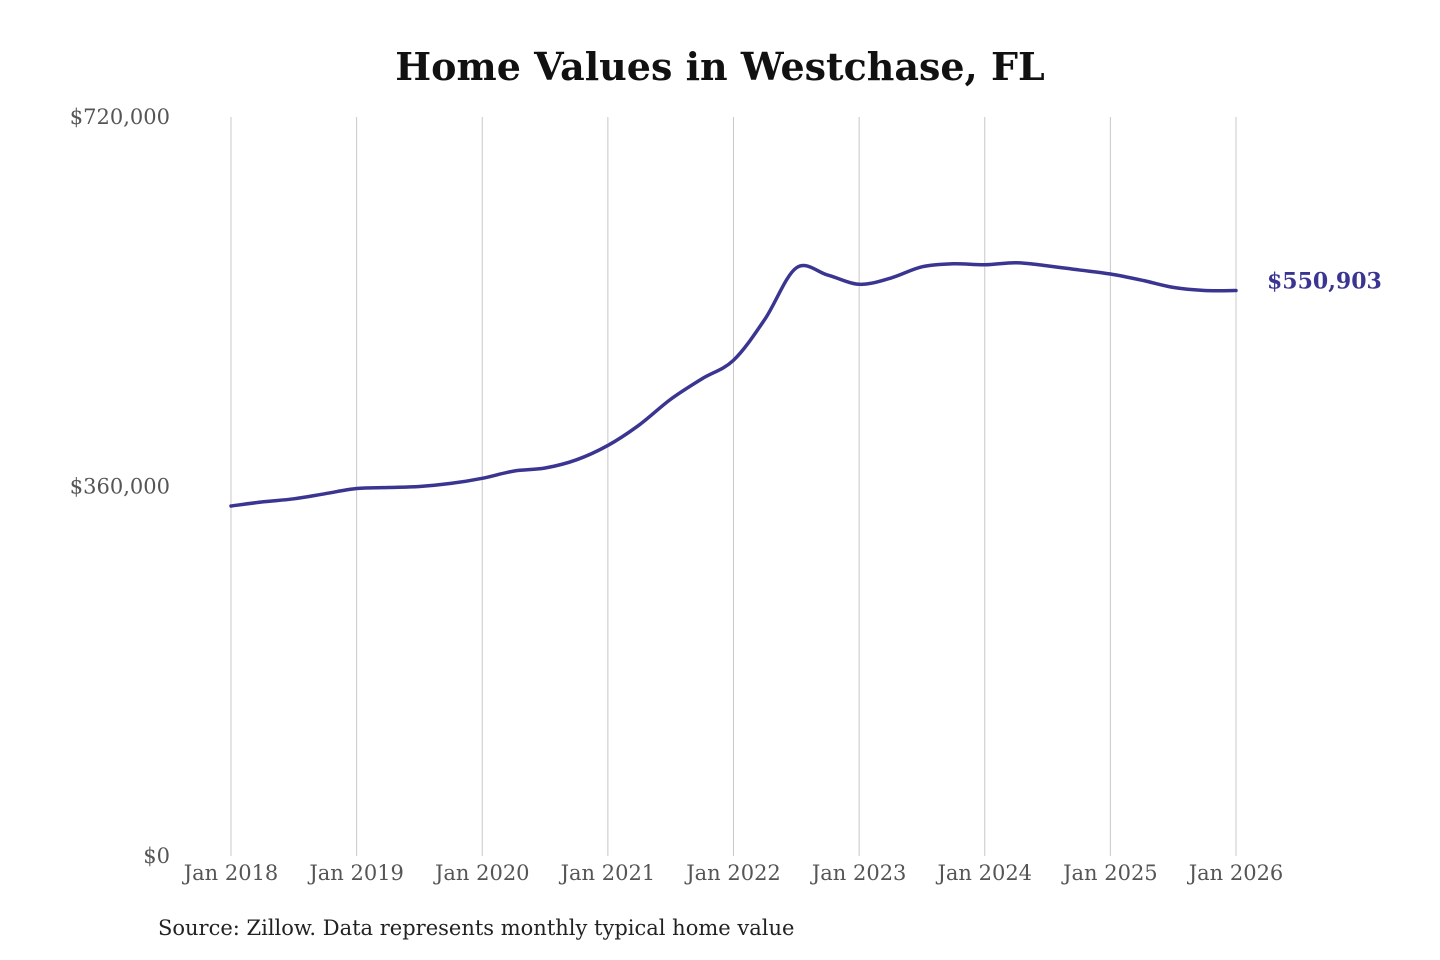  What do you see at coordinates (481, 873) in the screenshot?
I see `x-tick-label: Jan 2020` at bounding box center [481, 873].